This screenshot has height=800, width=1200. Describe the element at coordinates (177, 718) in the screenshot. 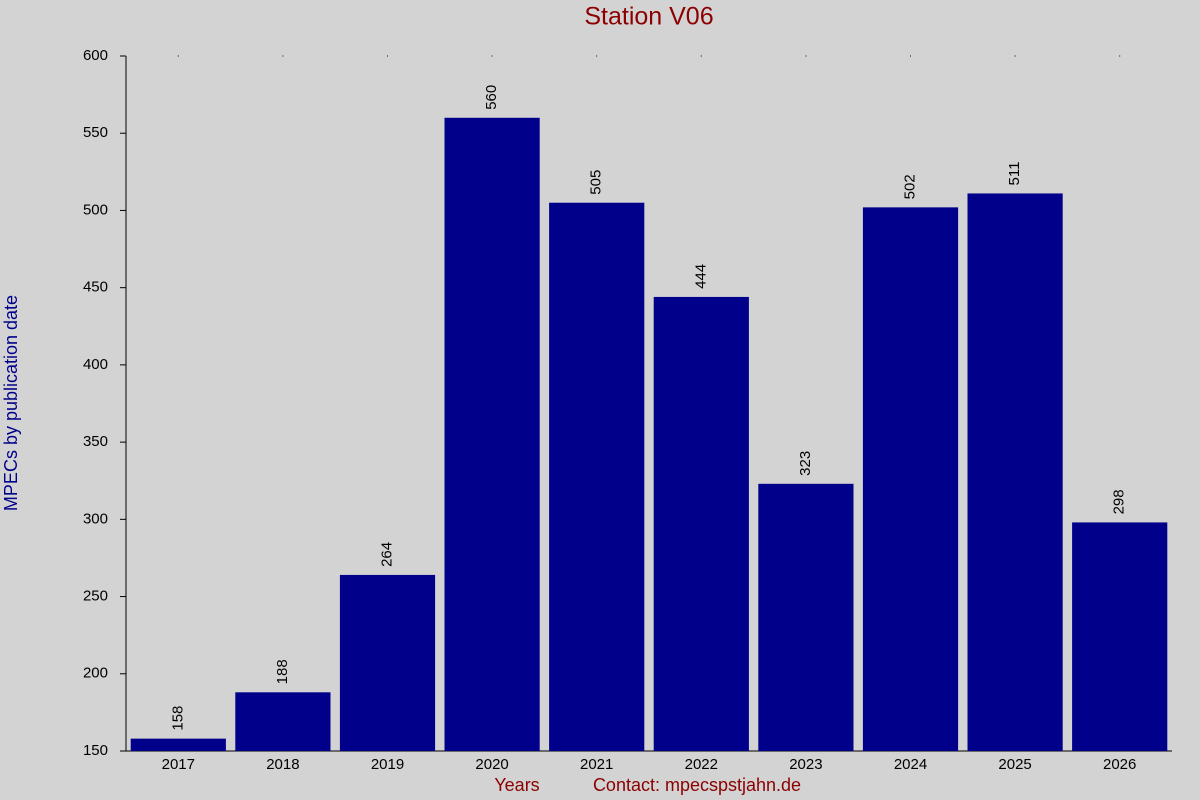

I see `value-label: 158` at that location.